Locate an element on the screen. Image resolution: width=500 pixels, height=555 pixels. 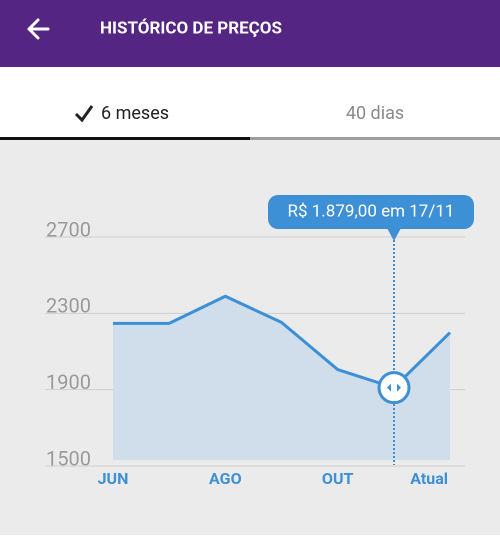
app-bar is located at coordinates (250, 33).